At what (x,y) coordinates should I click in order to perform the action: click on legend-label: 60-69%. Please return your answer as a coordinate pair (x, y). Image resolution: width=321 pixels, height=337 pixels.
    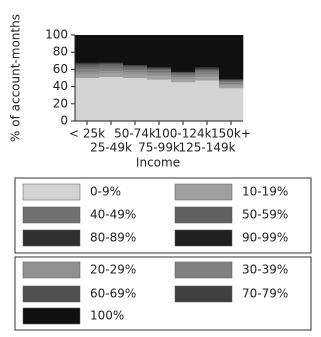
    Looking at the image, I should click on (113, 294).